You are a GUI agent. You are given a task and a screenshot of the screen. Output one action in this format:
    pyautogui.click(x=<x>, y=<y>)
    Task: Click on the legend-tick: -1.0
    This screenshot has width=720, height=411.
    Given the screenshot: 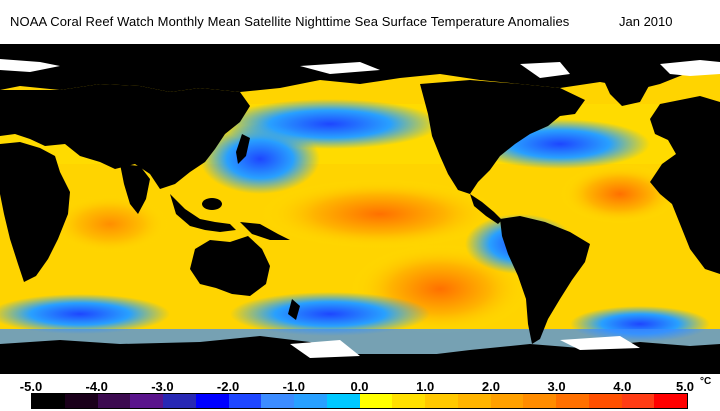 What is the action you would take?
    pyautogui.click(x=293, y=386)
    